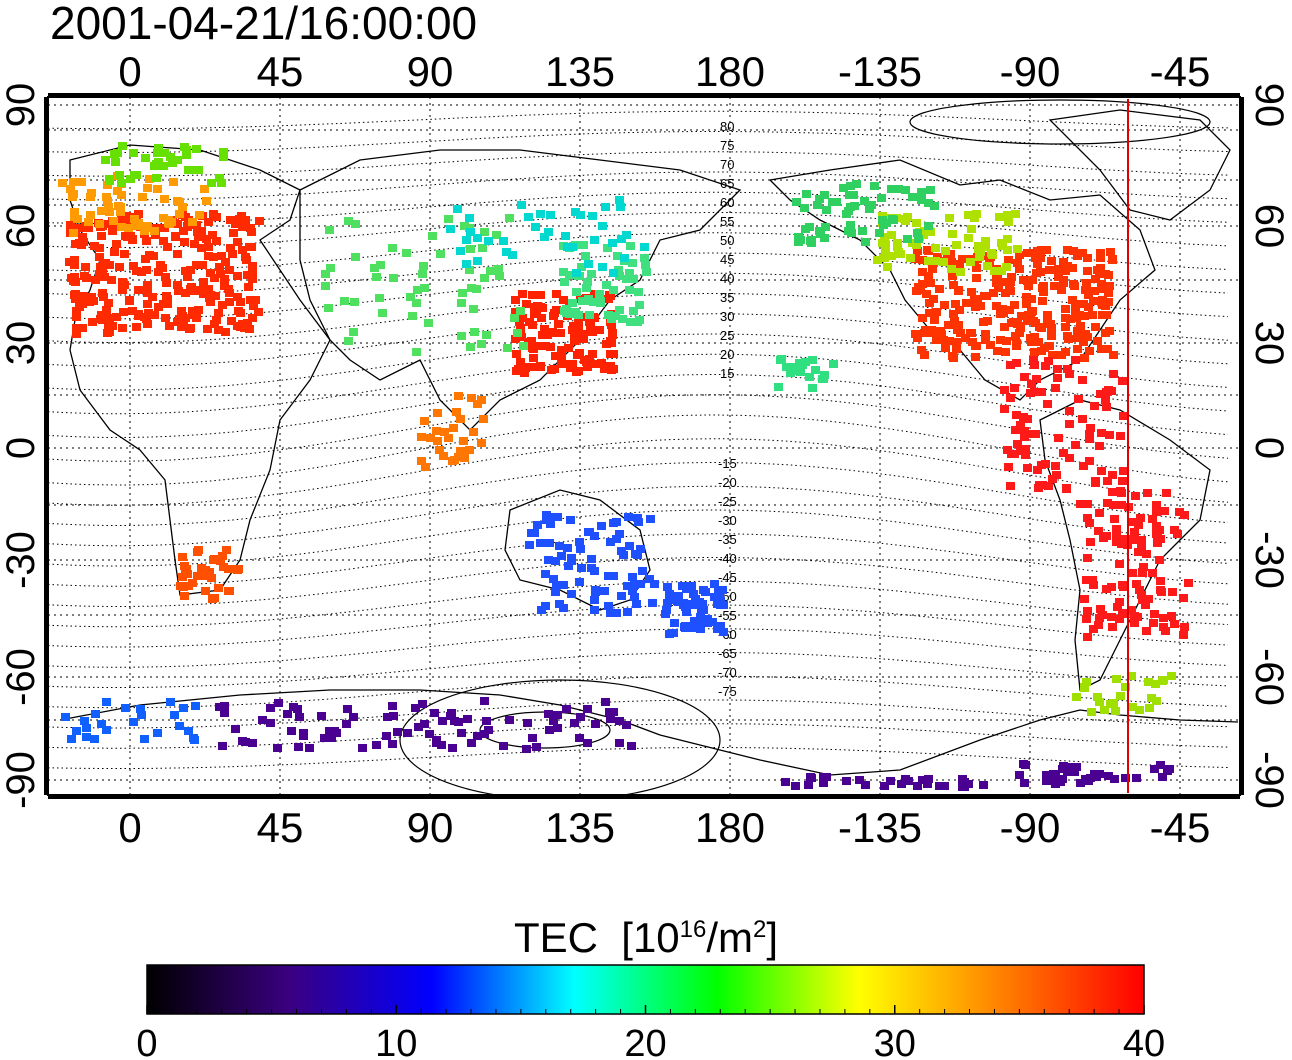 The image size is (1292, 1060). What do you see at coordinates (730, 71) in the screenshot?
I see `top-longitude-tick-label: 180` at bounding box center [730, 71].